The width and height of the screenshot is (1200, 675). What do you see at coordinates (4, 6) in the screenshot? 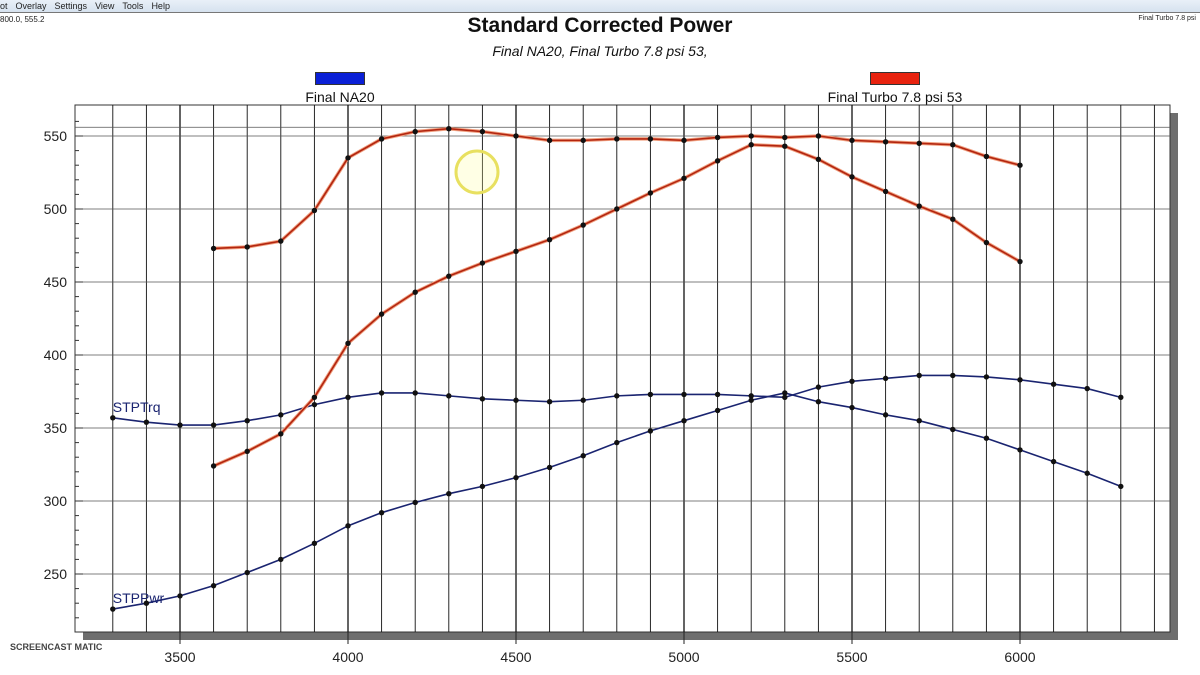
I see `menu-plot: ot` at bounding box center [4, 6].